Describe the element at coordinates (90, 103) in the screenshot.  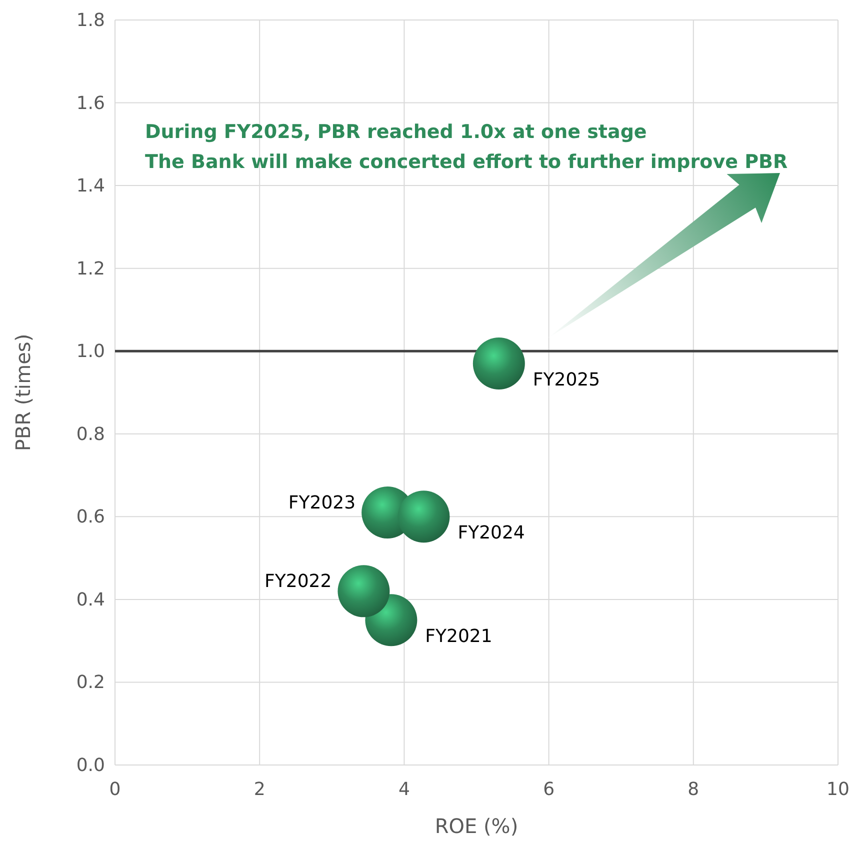
I see `y-tick-label: 1.6` at that location.